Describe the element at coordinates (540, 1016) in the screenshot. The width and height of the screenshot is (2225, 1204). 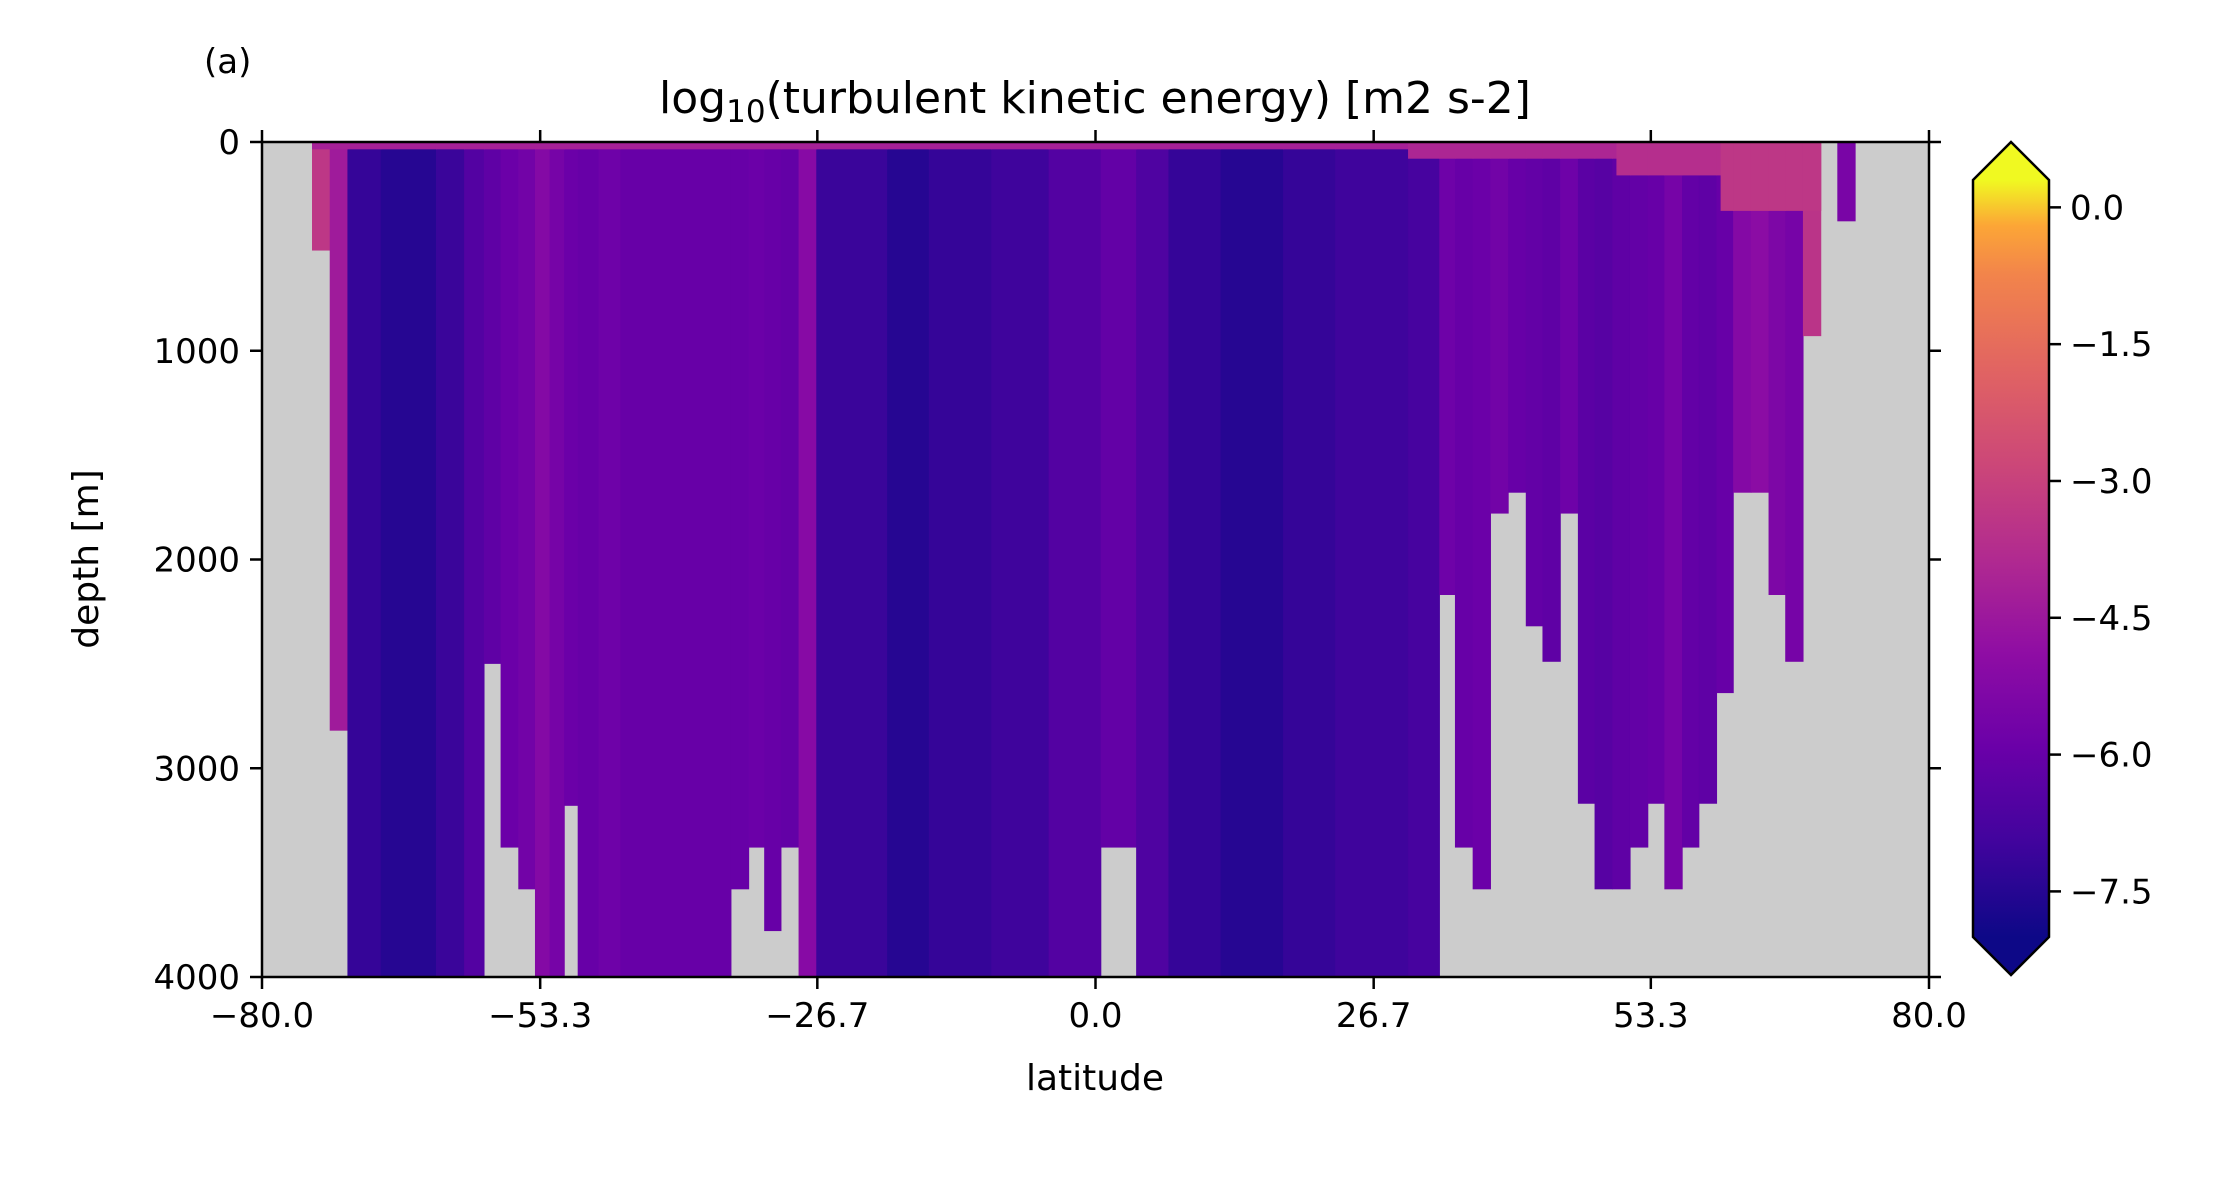
I see `x-tick-label: −53.3` at that location.